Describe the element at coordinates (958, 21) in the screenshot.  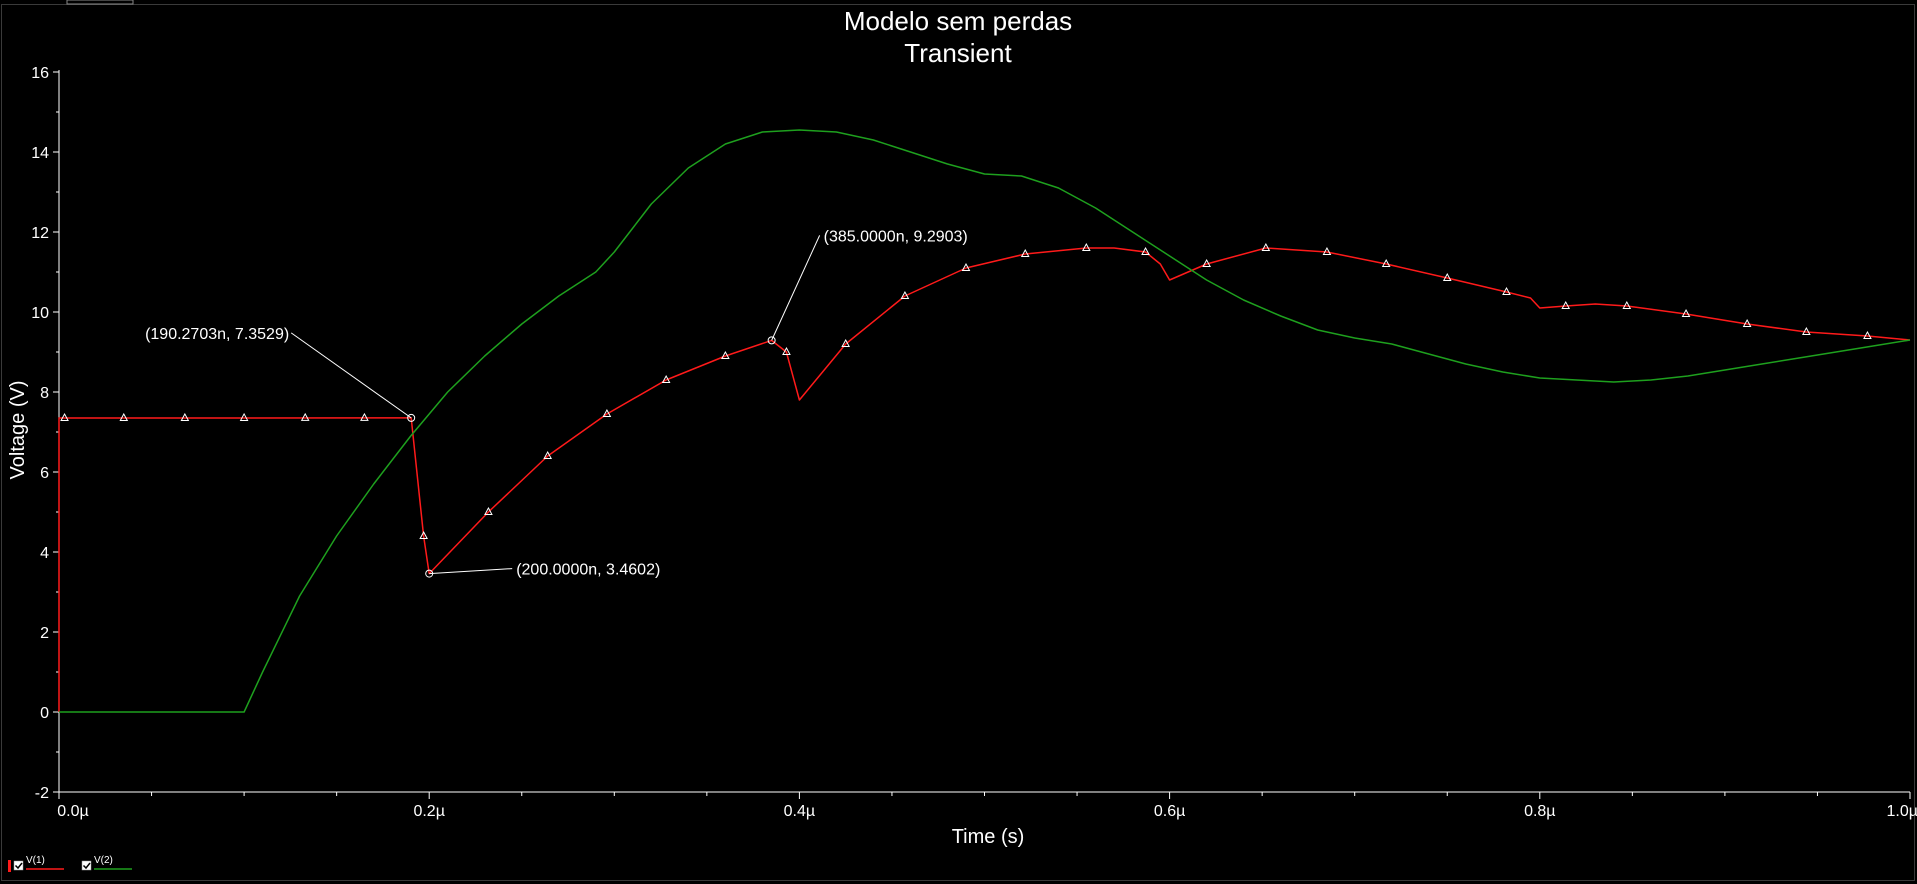
I see `chart-title: Modelo sem perdas` at that location.